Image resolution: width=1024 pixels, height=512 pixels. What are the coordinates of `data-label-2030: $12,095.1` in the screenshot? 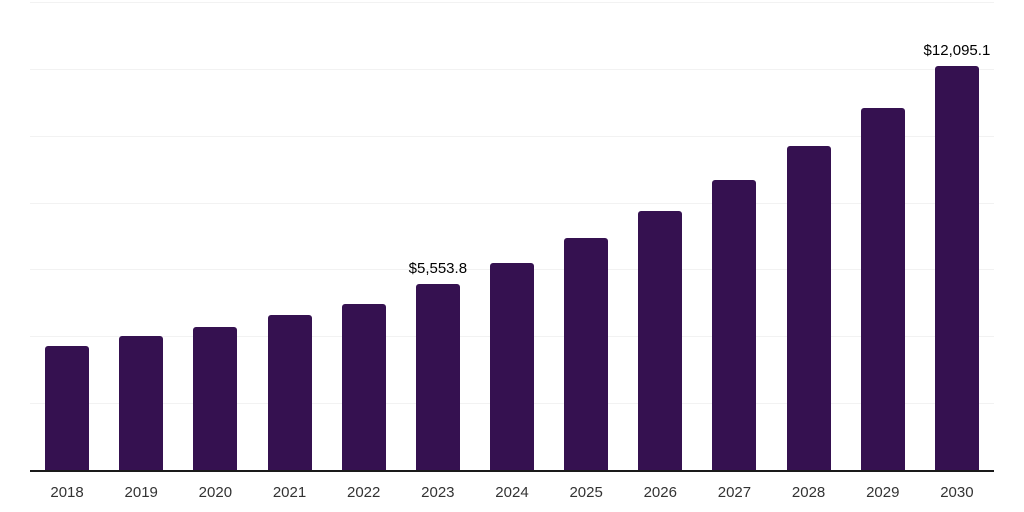 It's located at (957, 50).